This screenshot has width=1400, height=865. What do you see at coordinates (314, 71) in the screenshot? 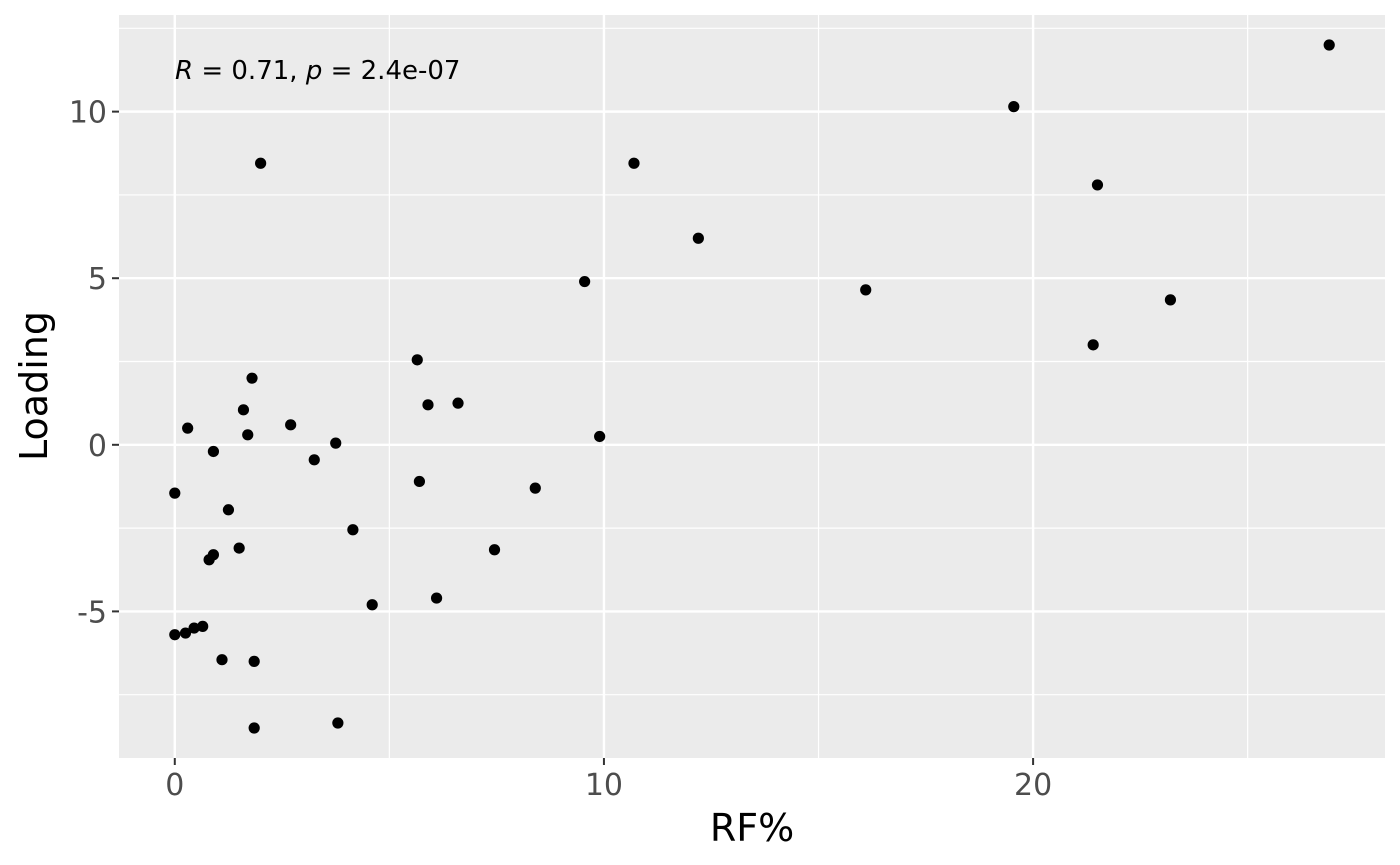
I see `p-symbol: p` at bounding box center [314, 71].